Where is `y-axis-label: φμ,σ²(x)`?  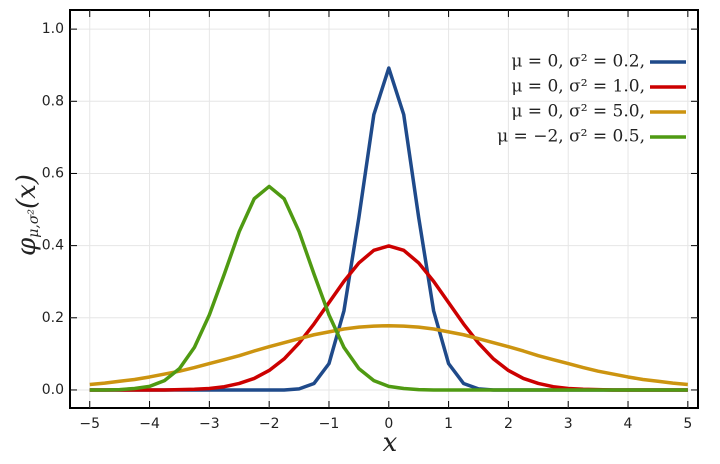 y-axis-label: φμ,σ²(x) is located at coordinates (27, 215).